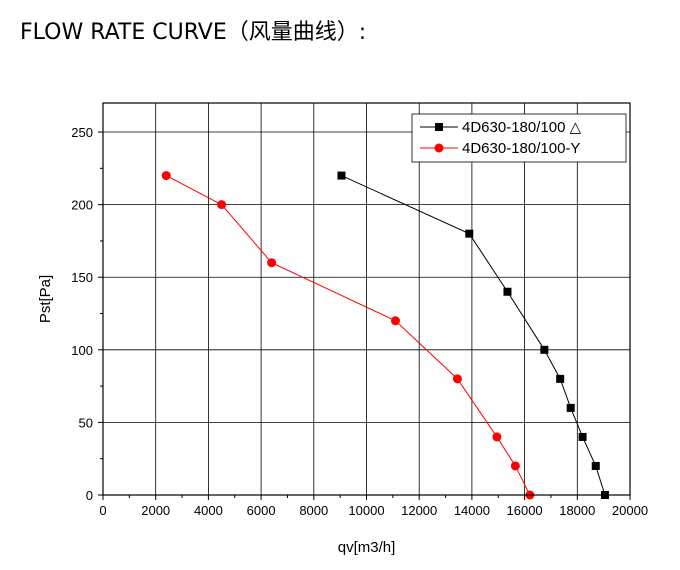 This screenshot has width=680, height=570. Describe the element at coordinates (102, 510) in the screenshot. I see `x-tick-label: 0` at that location.